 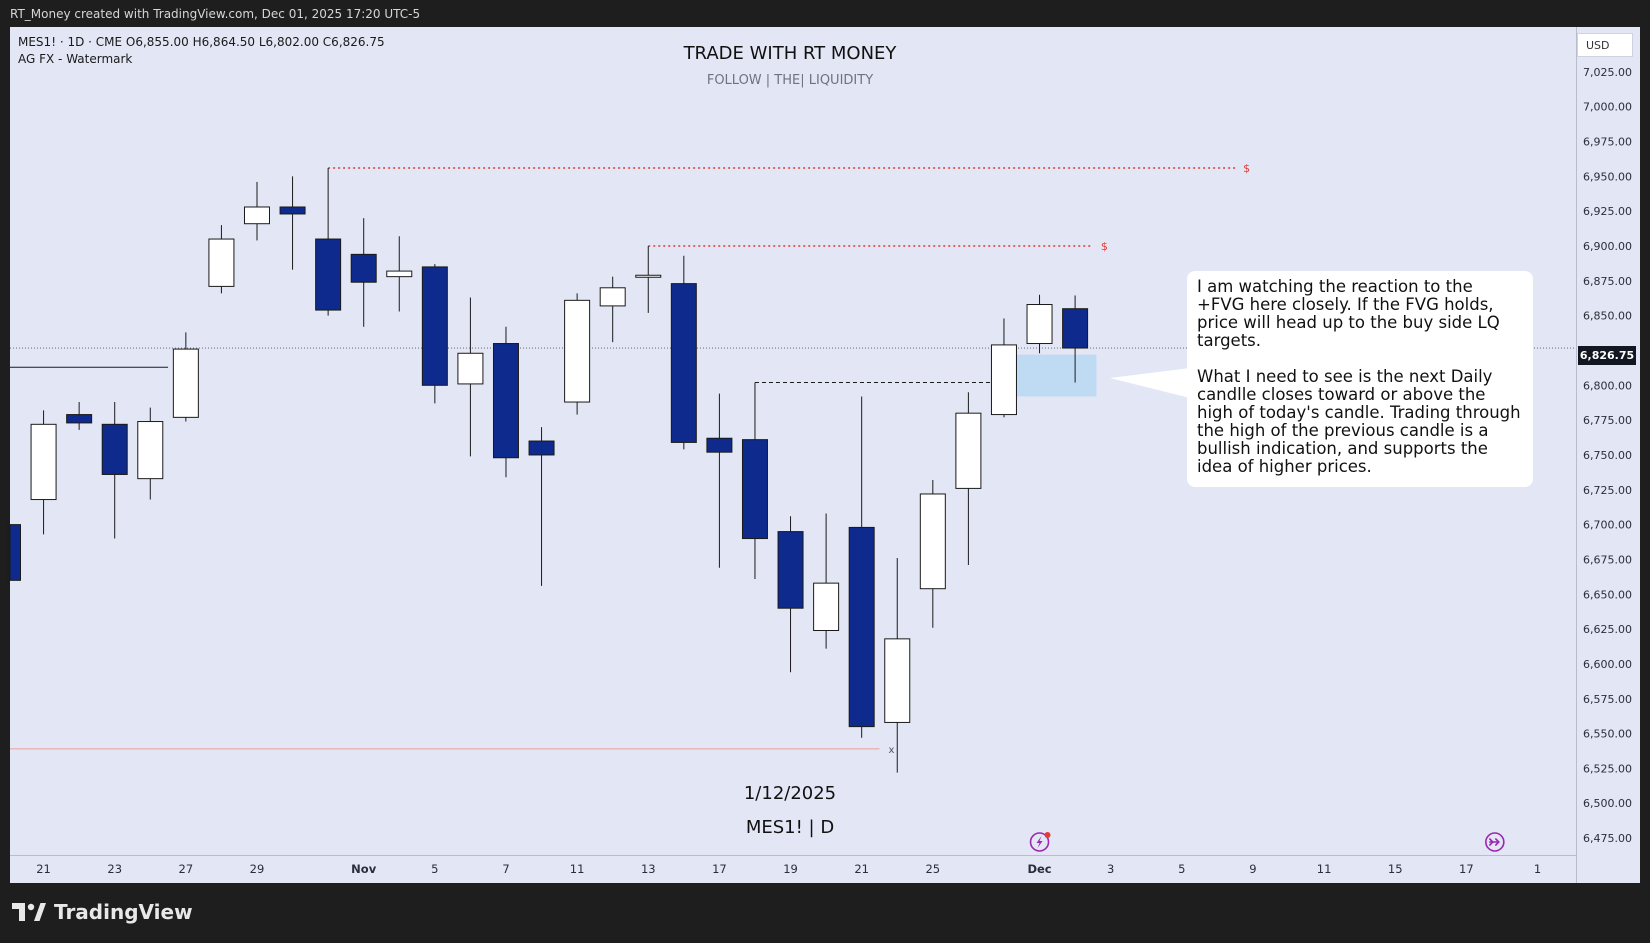 I want to click on price-tick-label: 6,675.00, so click(x=1607, y=559).